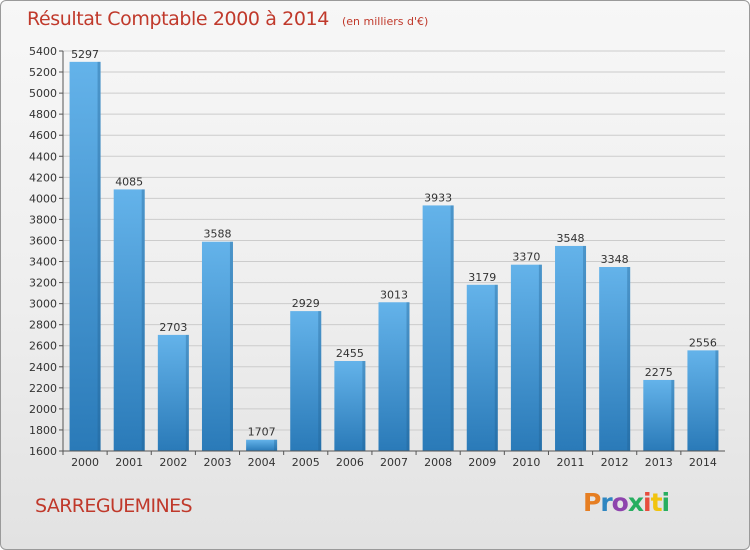  I want to click on y-tick-label: 2400, so click(43, 367).